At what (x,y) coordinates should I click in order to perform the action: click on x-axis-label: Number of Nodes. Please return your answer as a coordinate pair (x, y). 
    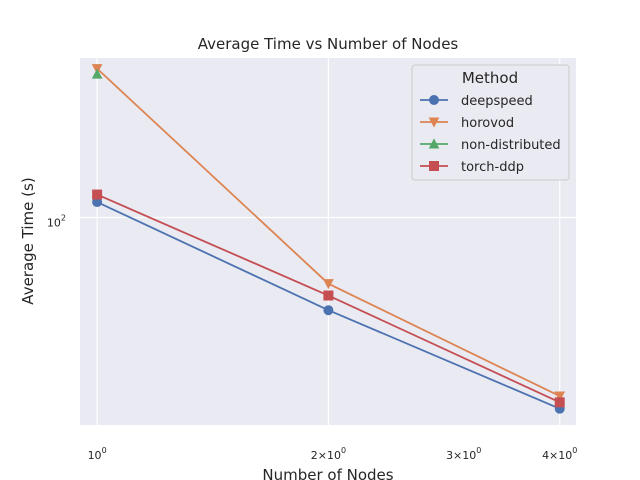
    Looking at the image, I should click on (327, 473).